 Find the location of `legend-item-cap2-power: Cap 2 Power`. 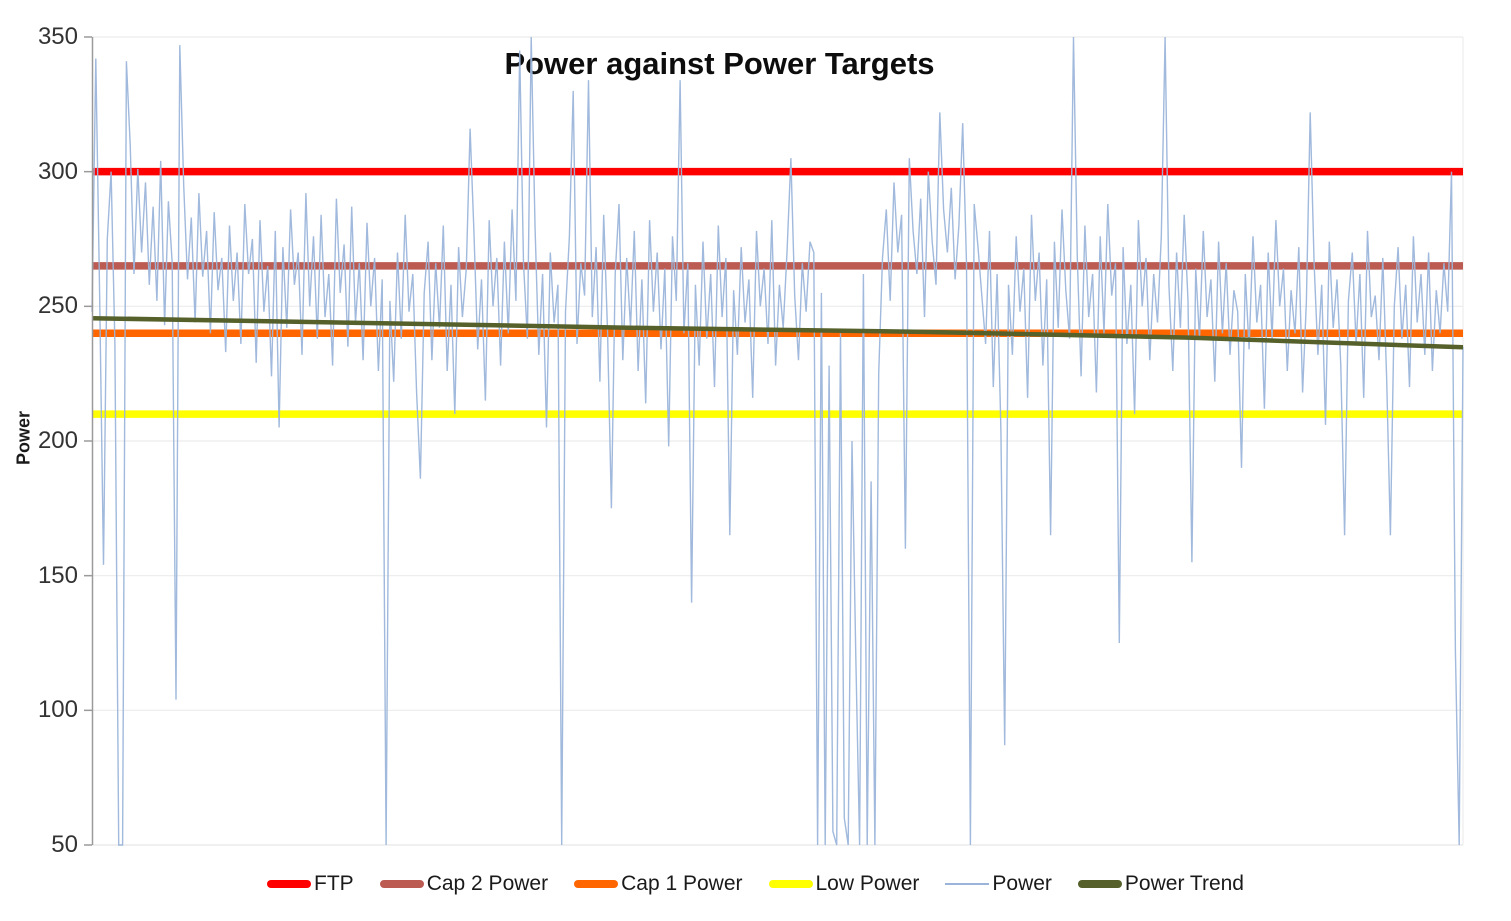

legend-item-cap2-power: Cap 2 Power is located at coordinates (464, 884).